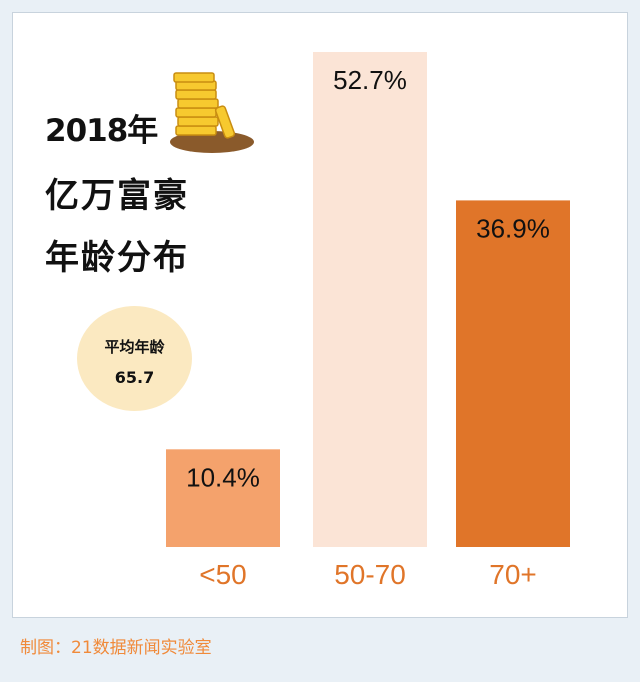  What do you see at coordinates (134, 347) in the screenshot?
I see `average-age-label: 平均年龄` at bounding box center [134, 347].